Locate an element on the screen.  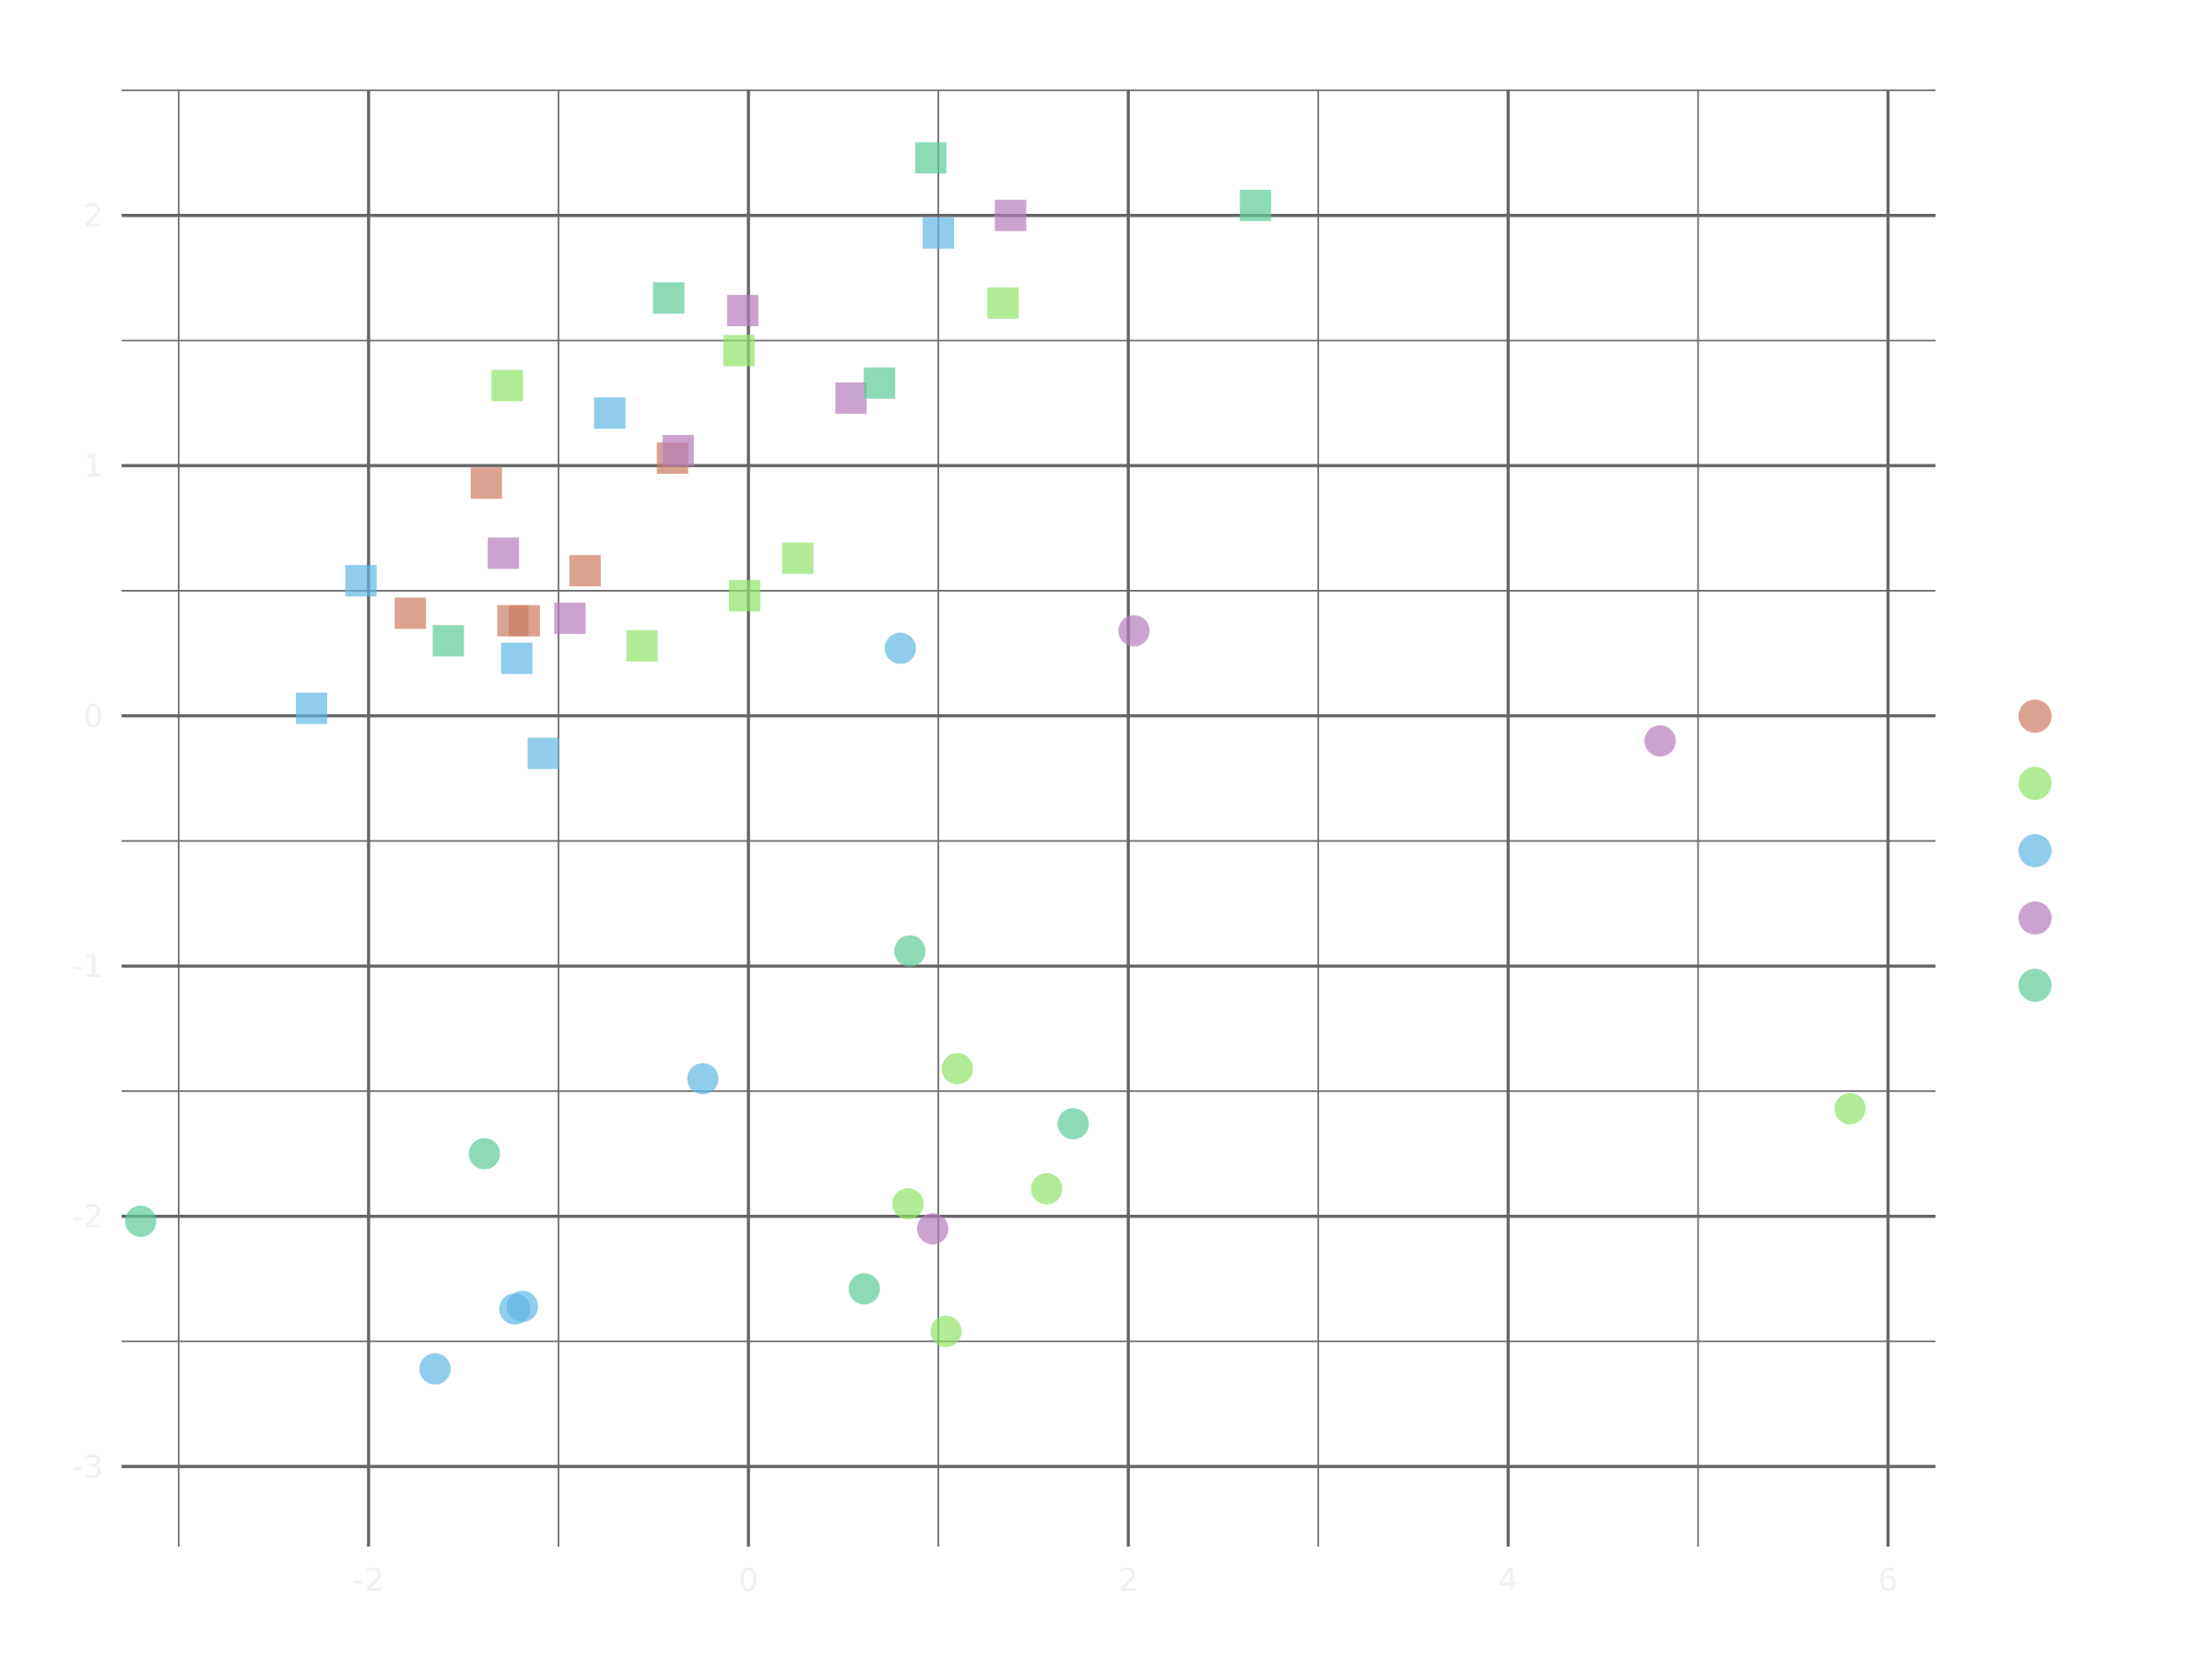
y-tick-label: -2 is located at coordinates (87, 1217).